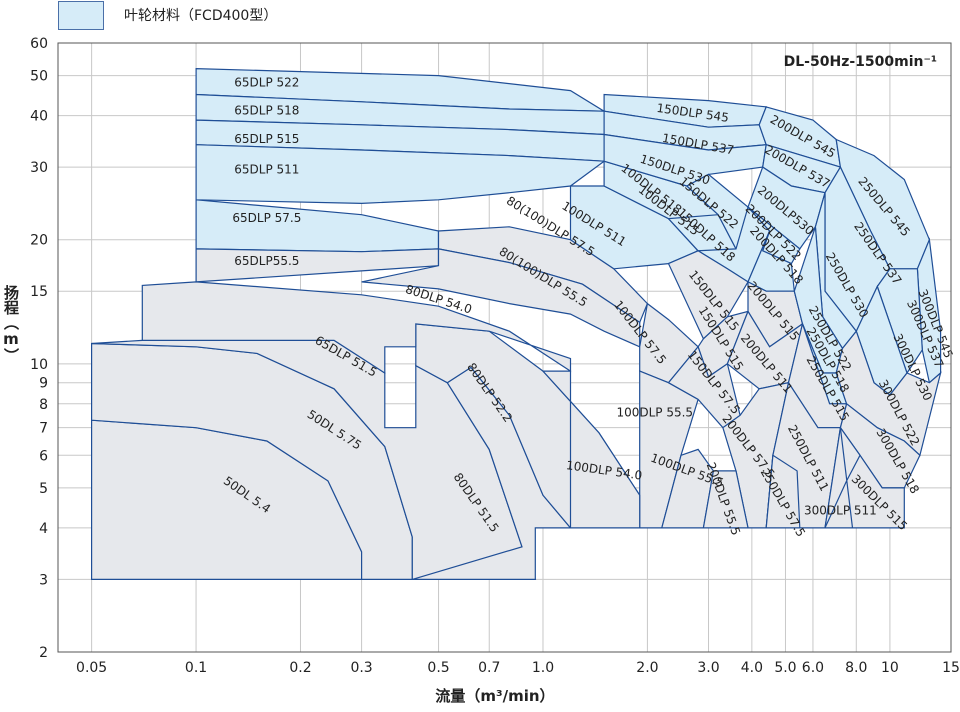 This screenshot has height=712, width=960. I want to click on legend-label: 叶轮材料（FCD400型）, so click(201, 16).